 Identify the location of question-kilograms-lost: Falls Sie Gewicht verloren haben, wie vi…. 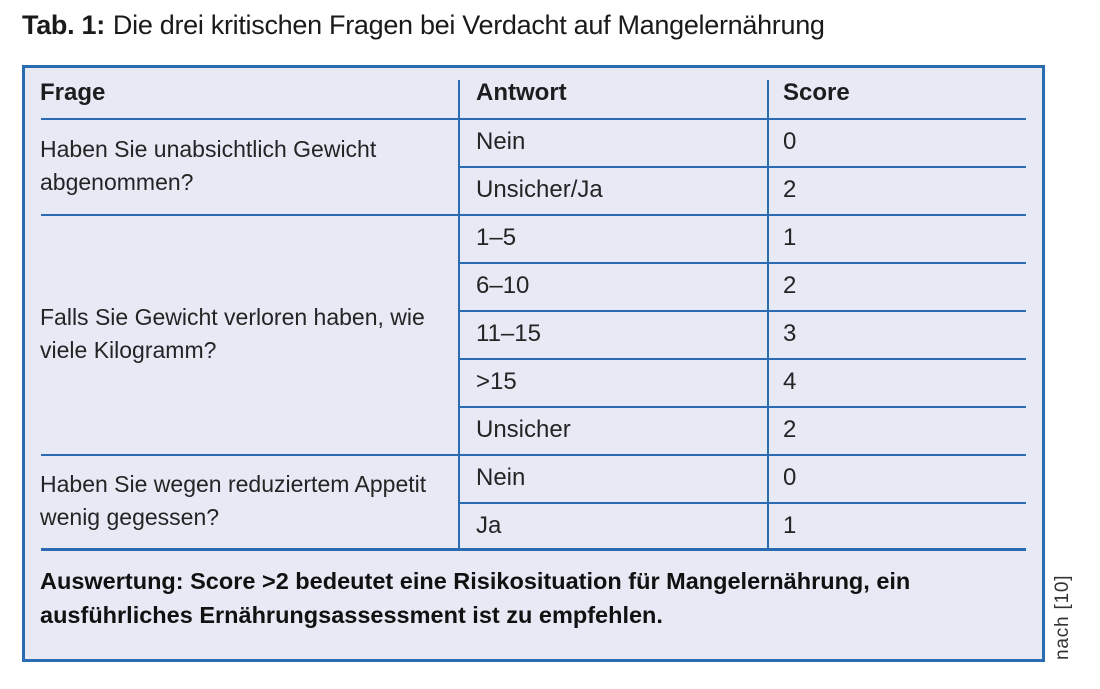
(232, 333).